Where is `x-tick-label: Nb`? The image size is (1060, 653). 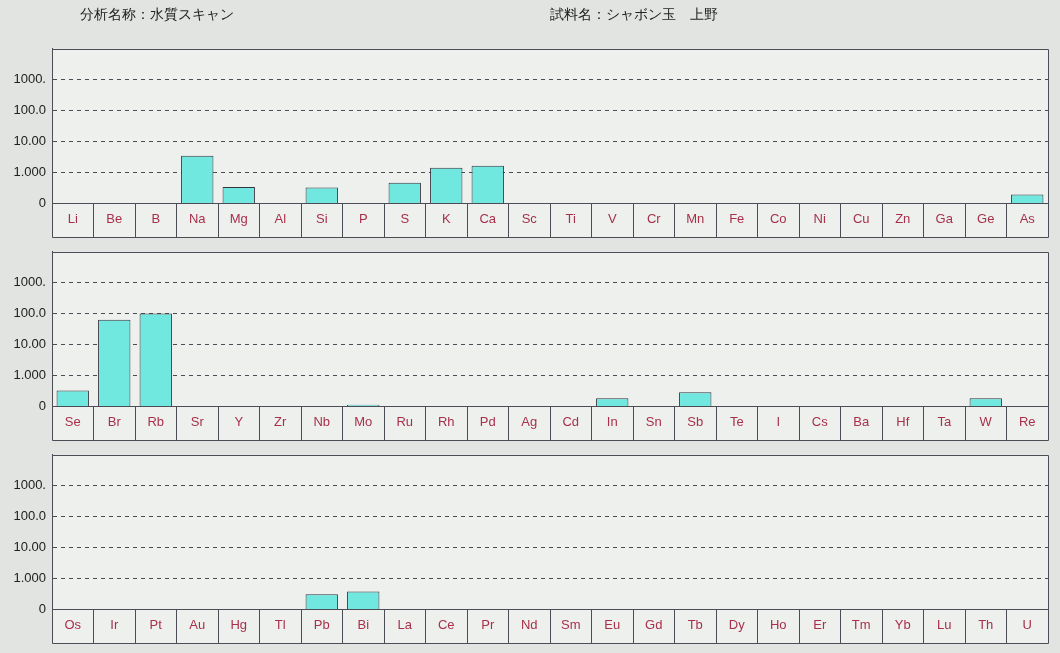 x-tick-label: Nb is located at coordinates (322, 422).